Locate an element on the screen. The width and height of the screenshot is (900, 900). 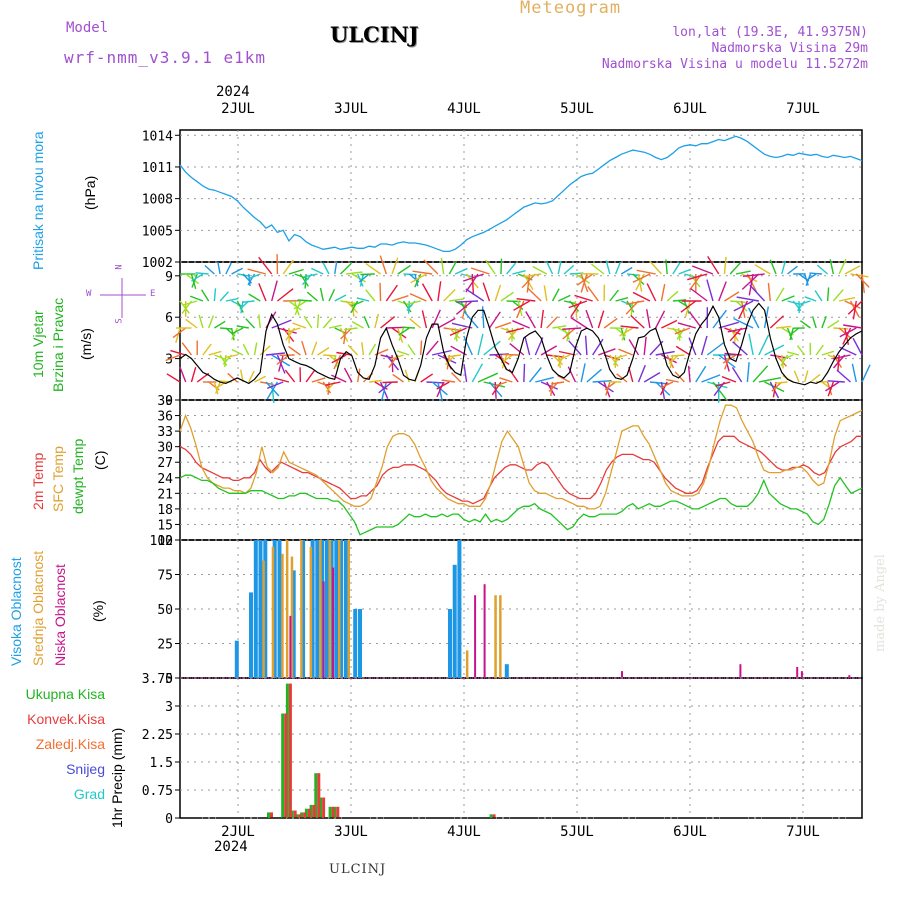
y-tick-label: 39 is located at coordinates (165, 401).